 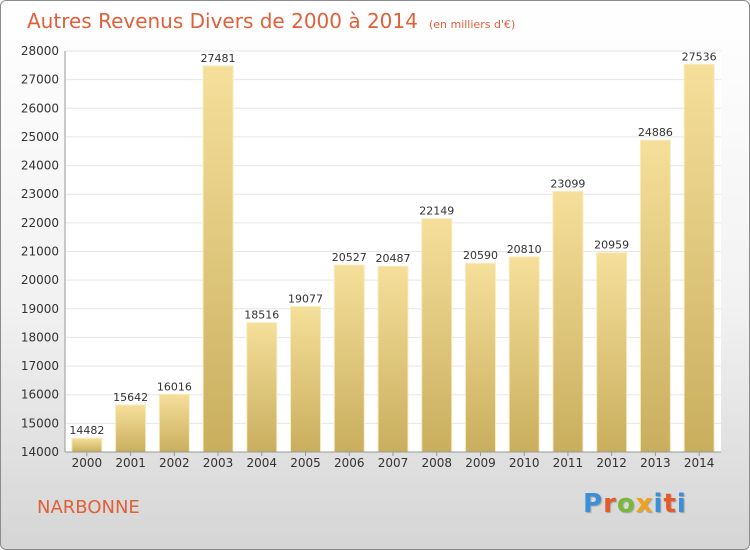 I want to click on x-tick-label: 2008, so click(x=436, y=463).